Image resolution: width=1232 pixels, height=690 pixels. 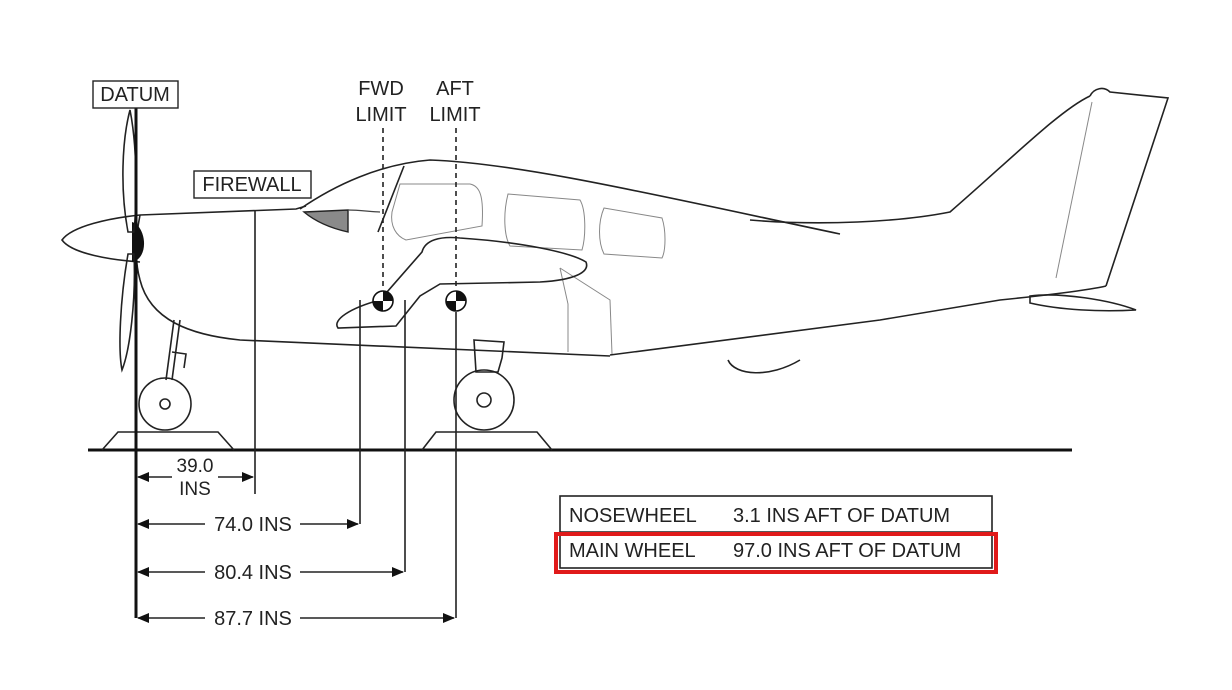 I want to click on aft-cg-symbol, so click(x=456, y=301).